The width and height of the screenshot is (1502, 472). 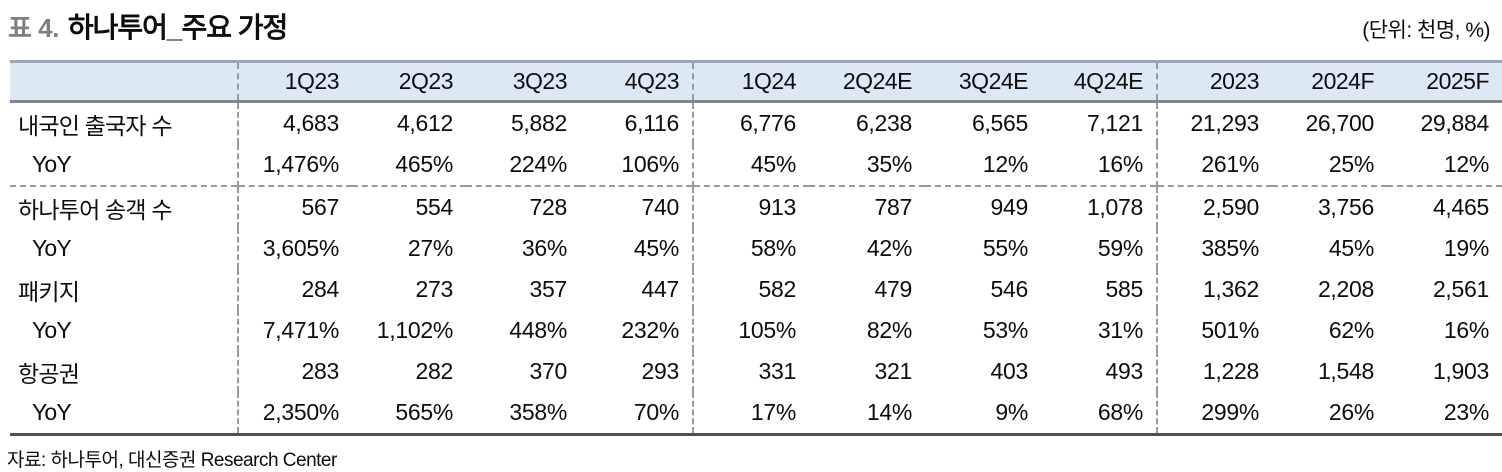 I want to click on table-title: 표 4. 하나투어_주요 가정, so click(x=148, y=26).